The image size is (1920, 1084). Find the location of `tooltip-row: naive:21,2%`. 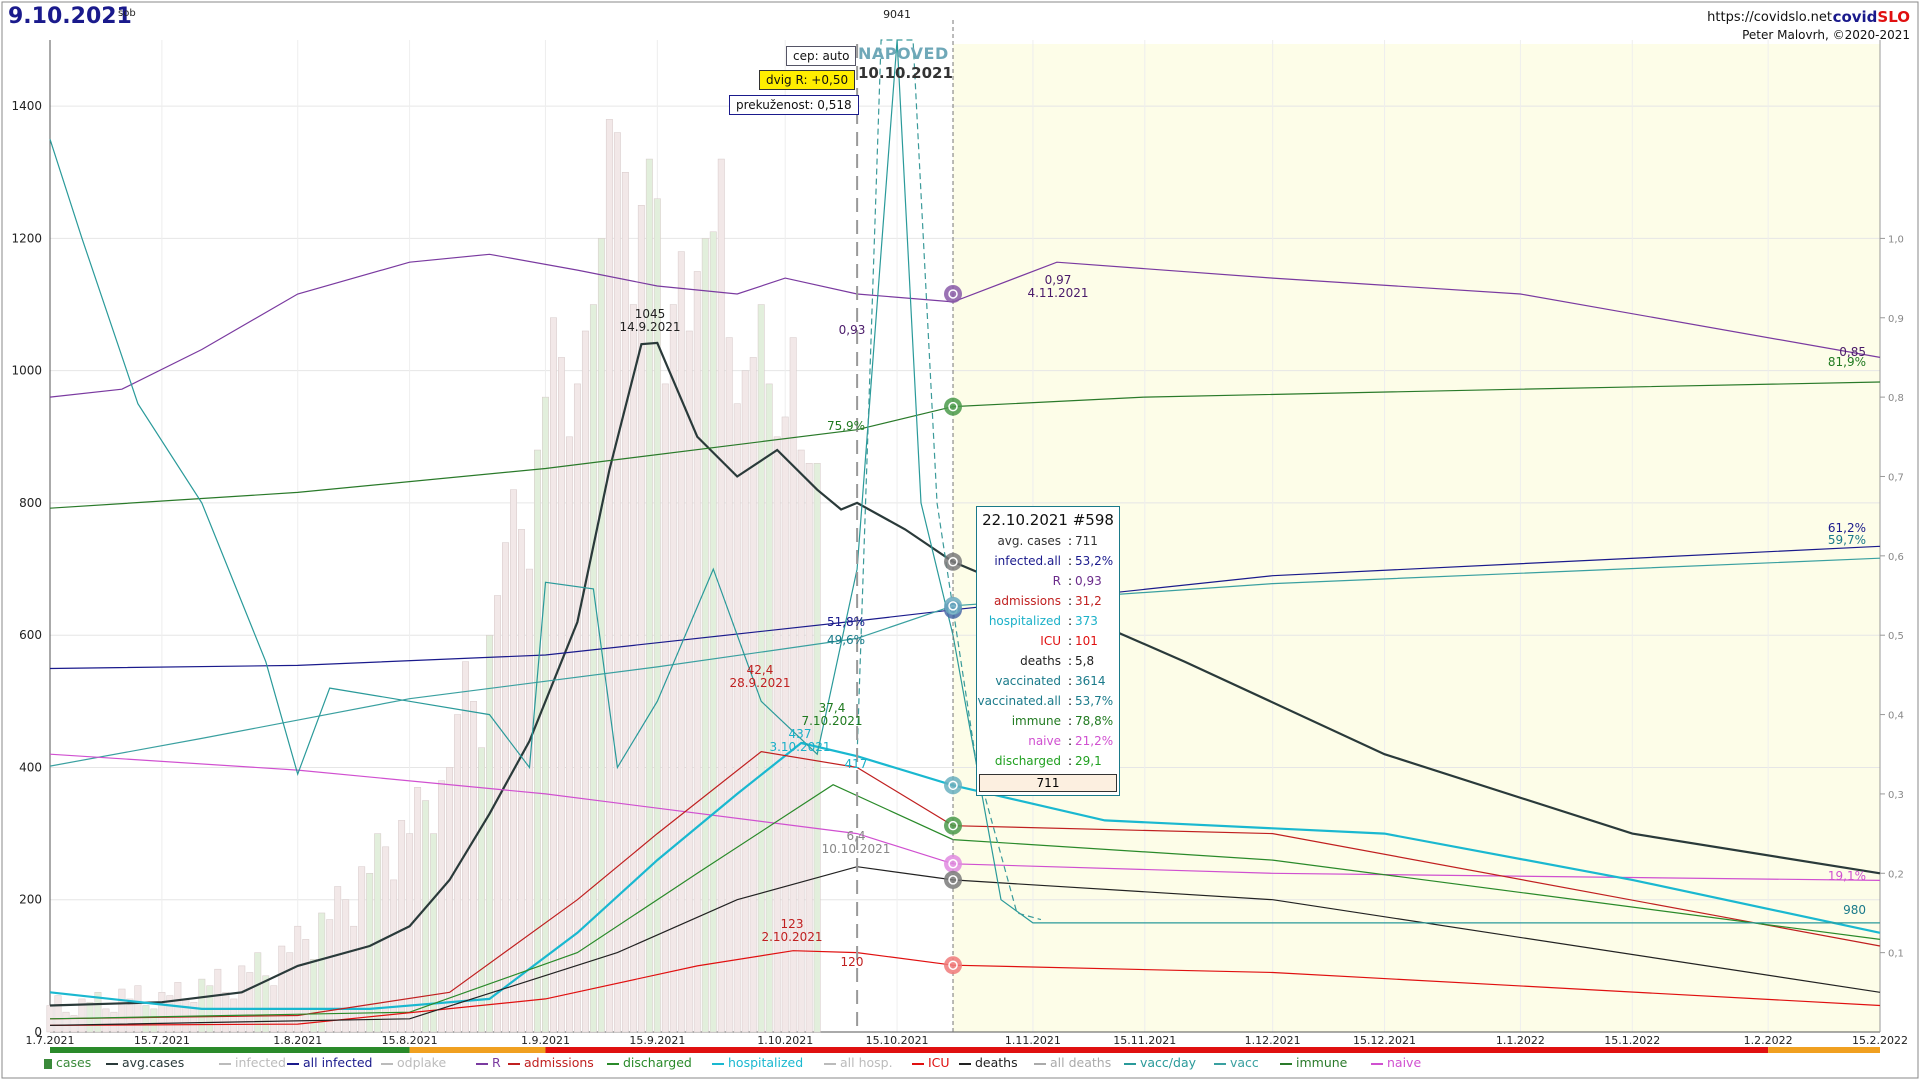

tooltip-row: naive:21,2% is located at coordinates (1048, 741).